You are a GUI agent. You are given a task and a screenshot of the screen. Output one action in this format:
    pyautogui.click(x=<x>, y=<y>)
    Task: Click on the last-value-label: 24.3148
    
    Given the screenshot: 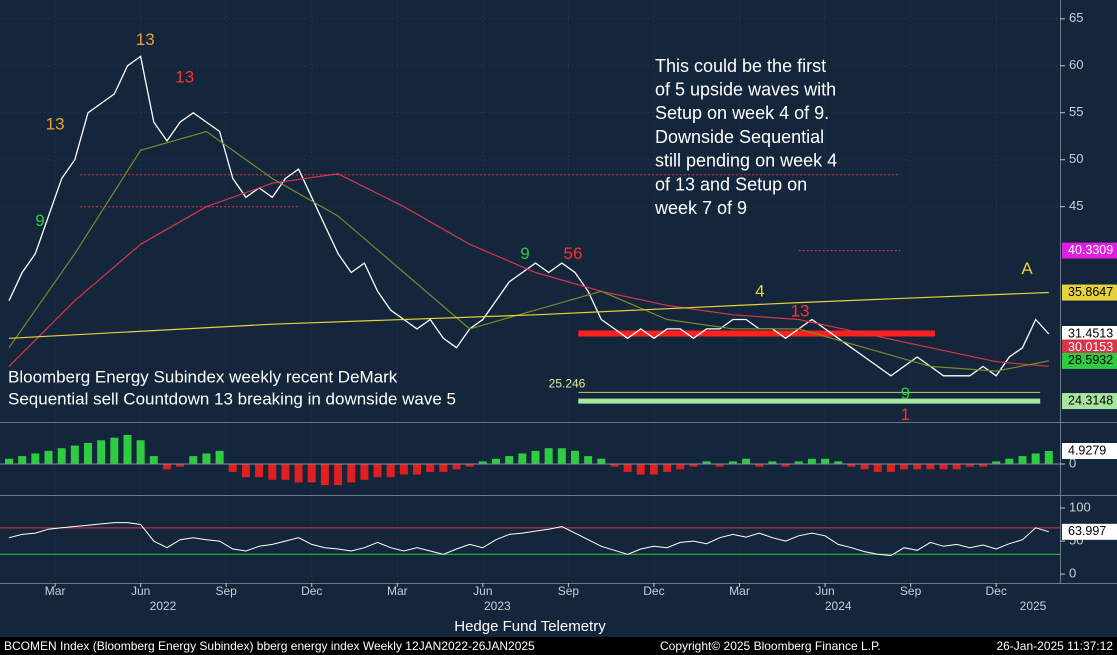 What is the action you would take?
    pyautogui.click(x=1090, y=400)
    